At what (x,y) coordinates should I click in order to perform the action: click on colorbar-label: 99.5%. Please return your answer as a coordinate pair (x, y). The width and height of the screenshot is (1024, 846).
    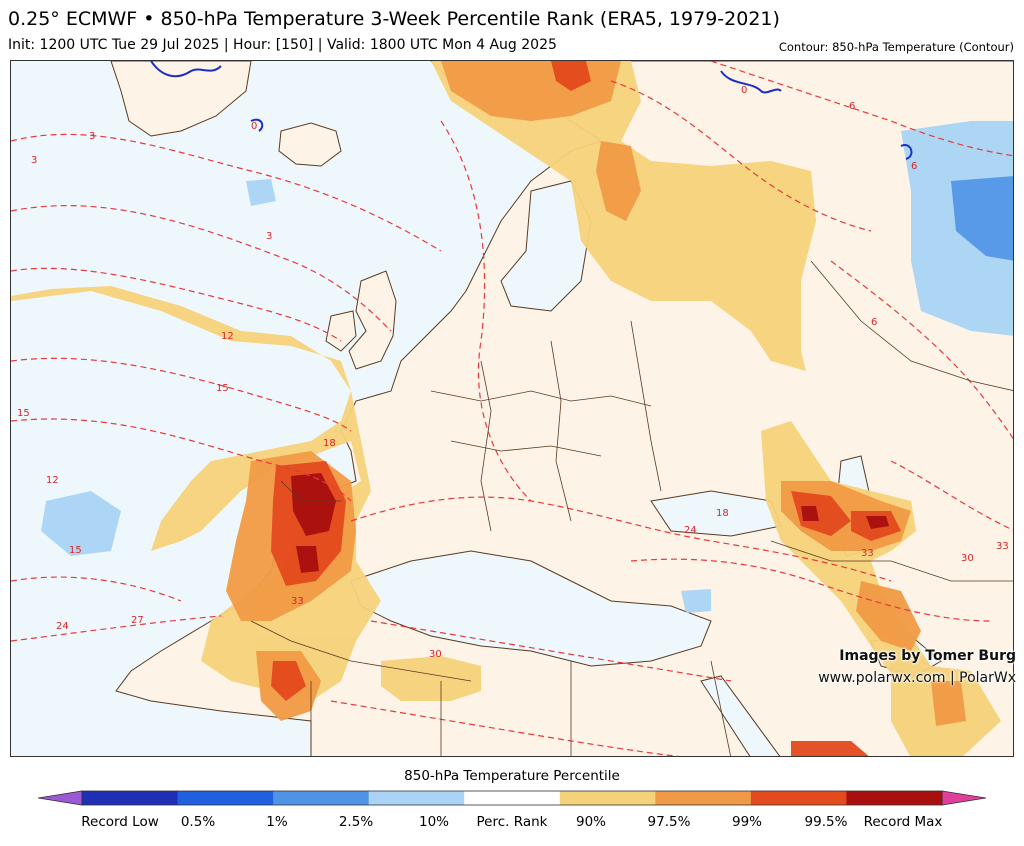
    Looking at the image, I should click on (826, 822).